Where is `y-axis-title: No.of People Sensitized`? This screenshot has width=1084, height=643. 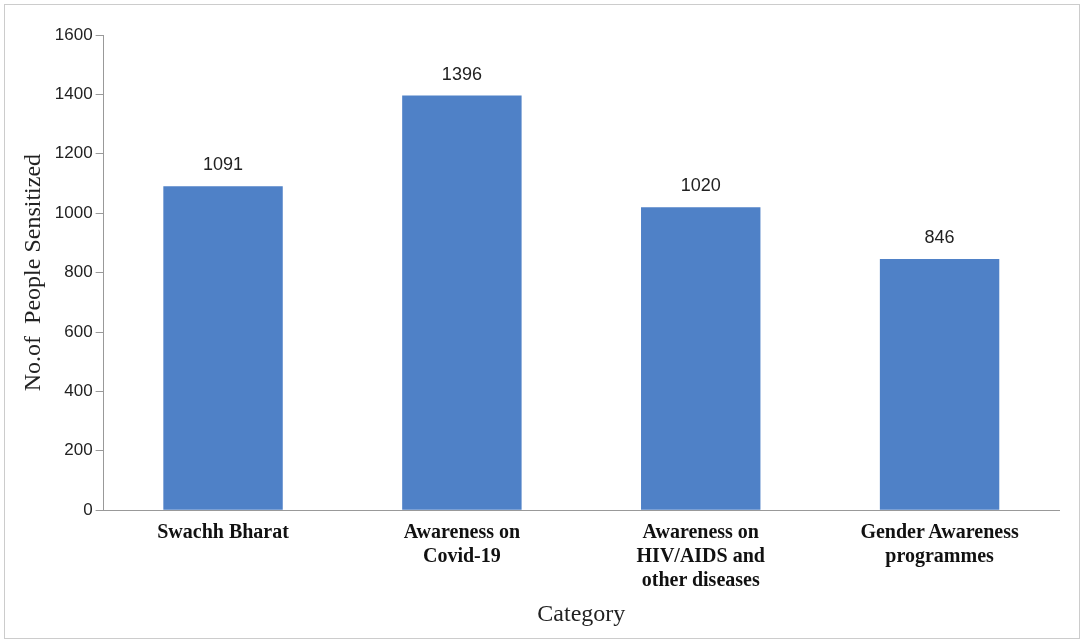
y-axis-title: No.of People Sensitized is located at coordinates (31, 272).